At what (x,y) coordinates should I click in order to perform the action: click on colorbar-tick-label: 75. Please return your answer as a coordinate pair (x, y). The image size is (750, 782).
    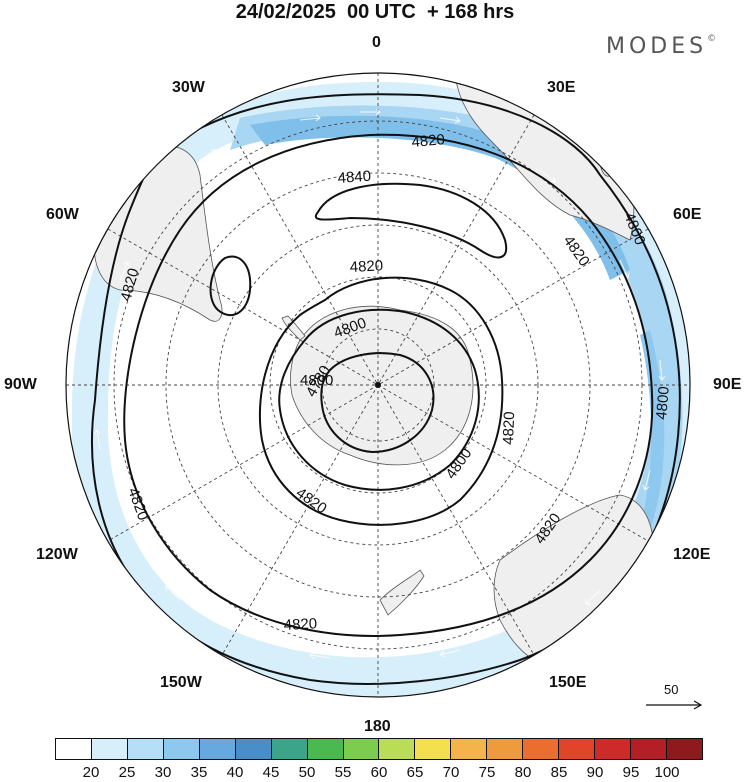
    Looking at the image, I should click on (487, 772).